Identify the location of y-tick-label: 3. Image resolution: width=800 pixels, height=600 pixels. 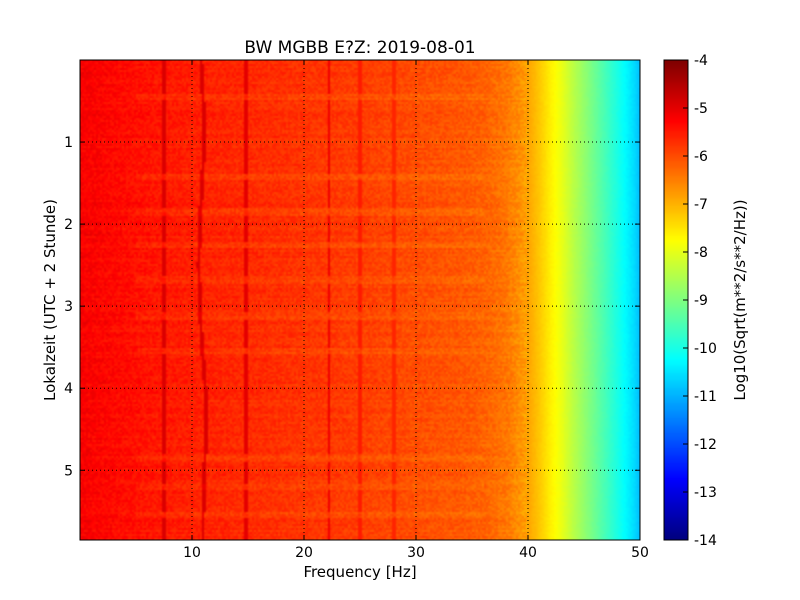
(68, 307).